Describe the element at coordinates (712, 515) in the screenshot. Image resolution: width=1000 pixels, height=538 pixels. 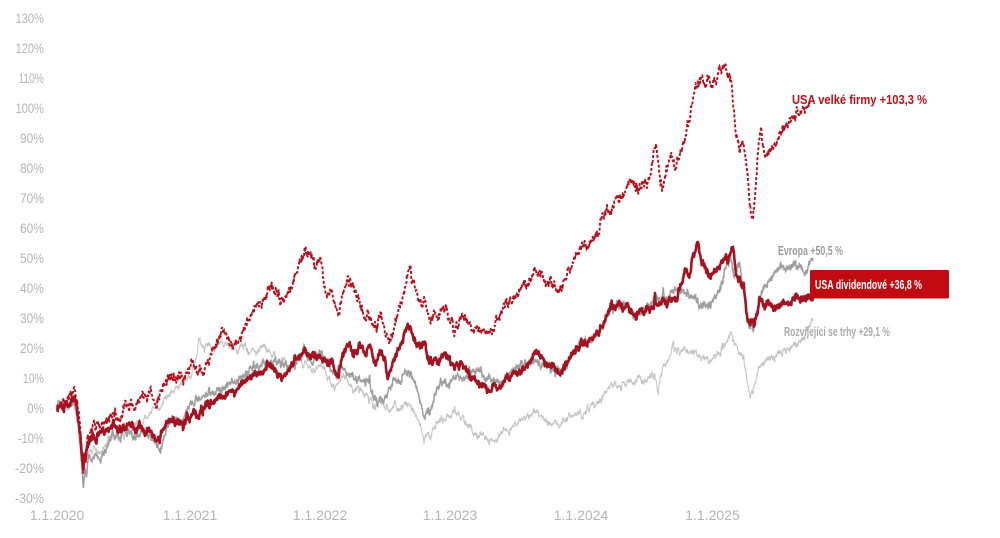
I see `svg-text: 1.1.2025` at that location.